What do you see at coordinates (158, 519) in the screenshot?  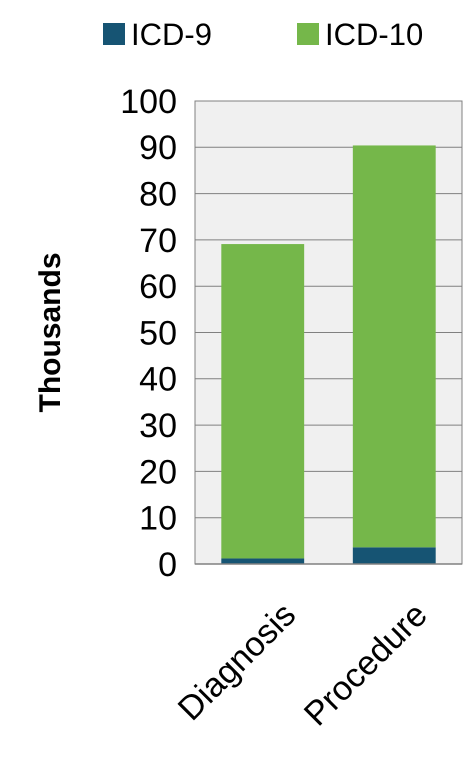 I see `y-tick-label: 10` at bounding box center [158, 519].